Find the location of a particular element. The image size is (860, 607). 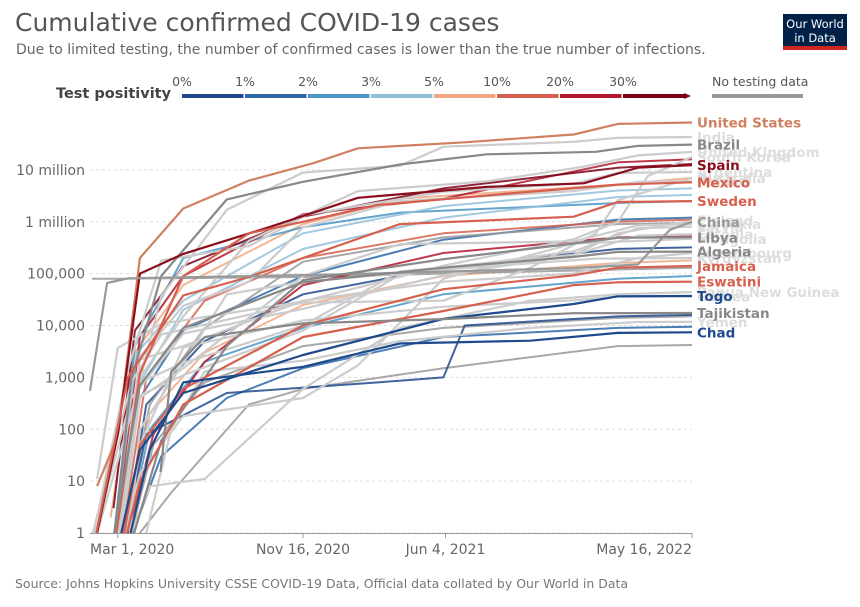

x-tick-label: May 16, 2022 is located at coordinates (644, 550).